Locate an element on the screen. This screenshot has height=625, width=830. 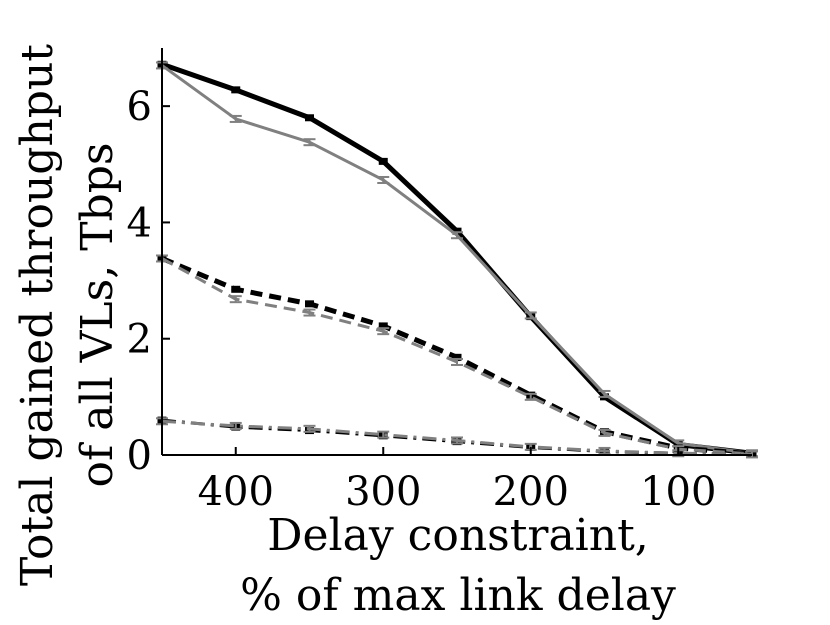
y-tick-label: 4 is located at coordinates (139, 223).